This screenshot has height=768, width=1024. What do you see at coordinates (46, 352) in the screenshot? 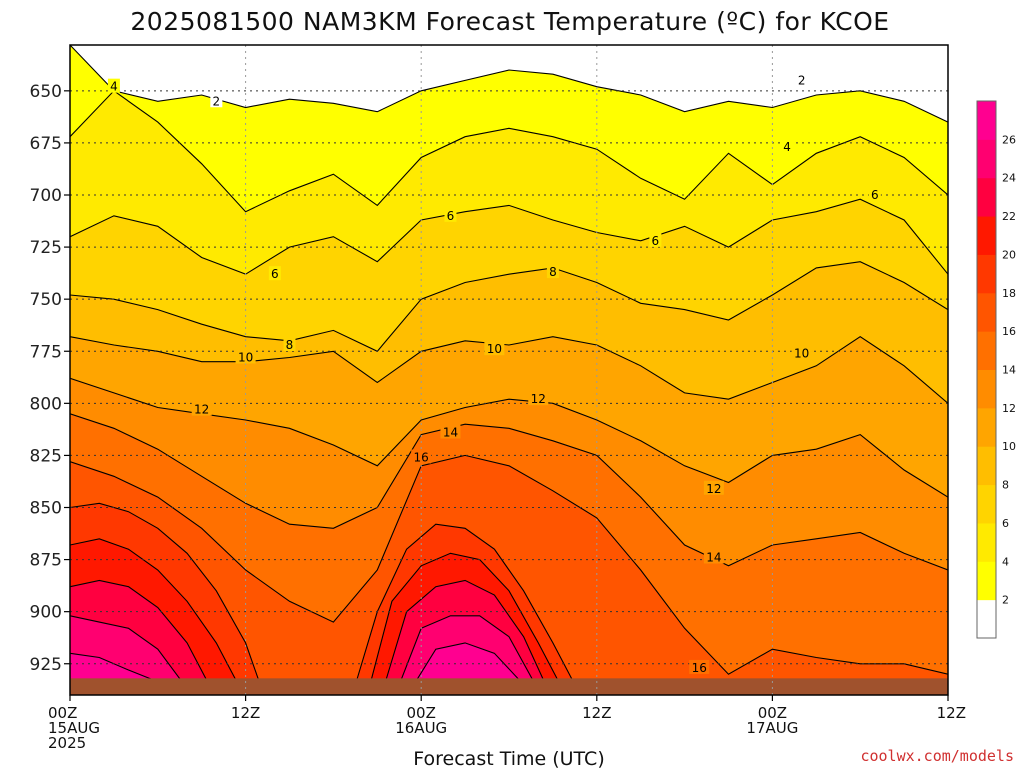
I see `y-tick-label-775: 775` at bounding box center [46, 352].